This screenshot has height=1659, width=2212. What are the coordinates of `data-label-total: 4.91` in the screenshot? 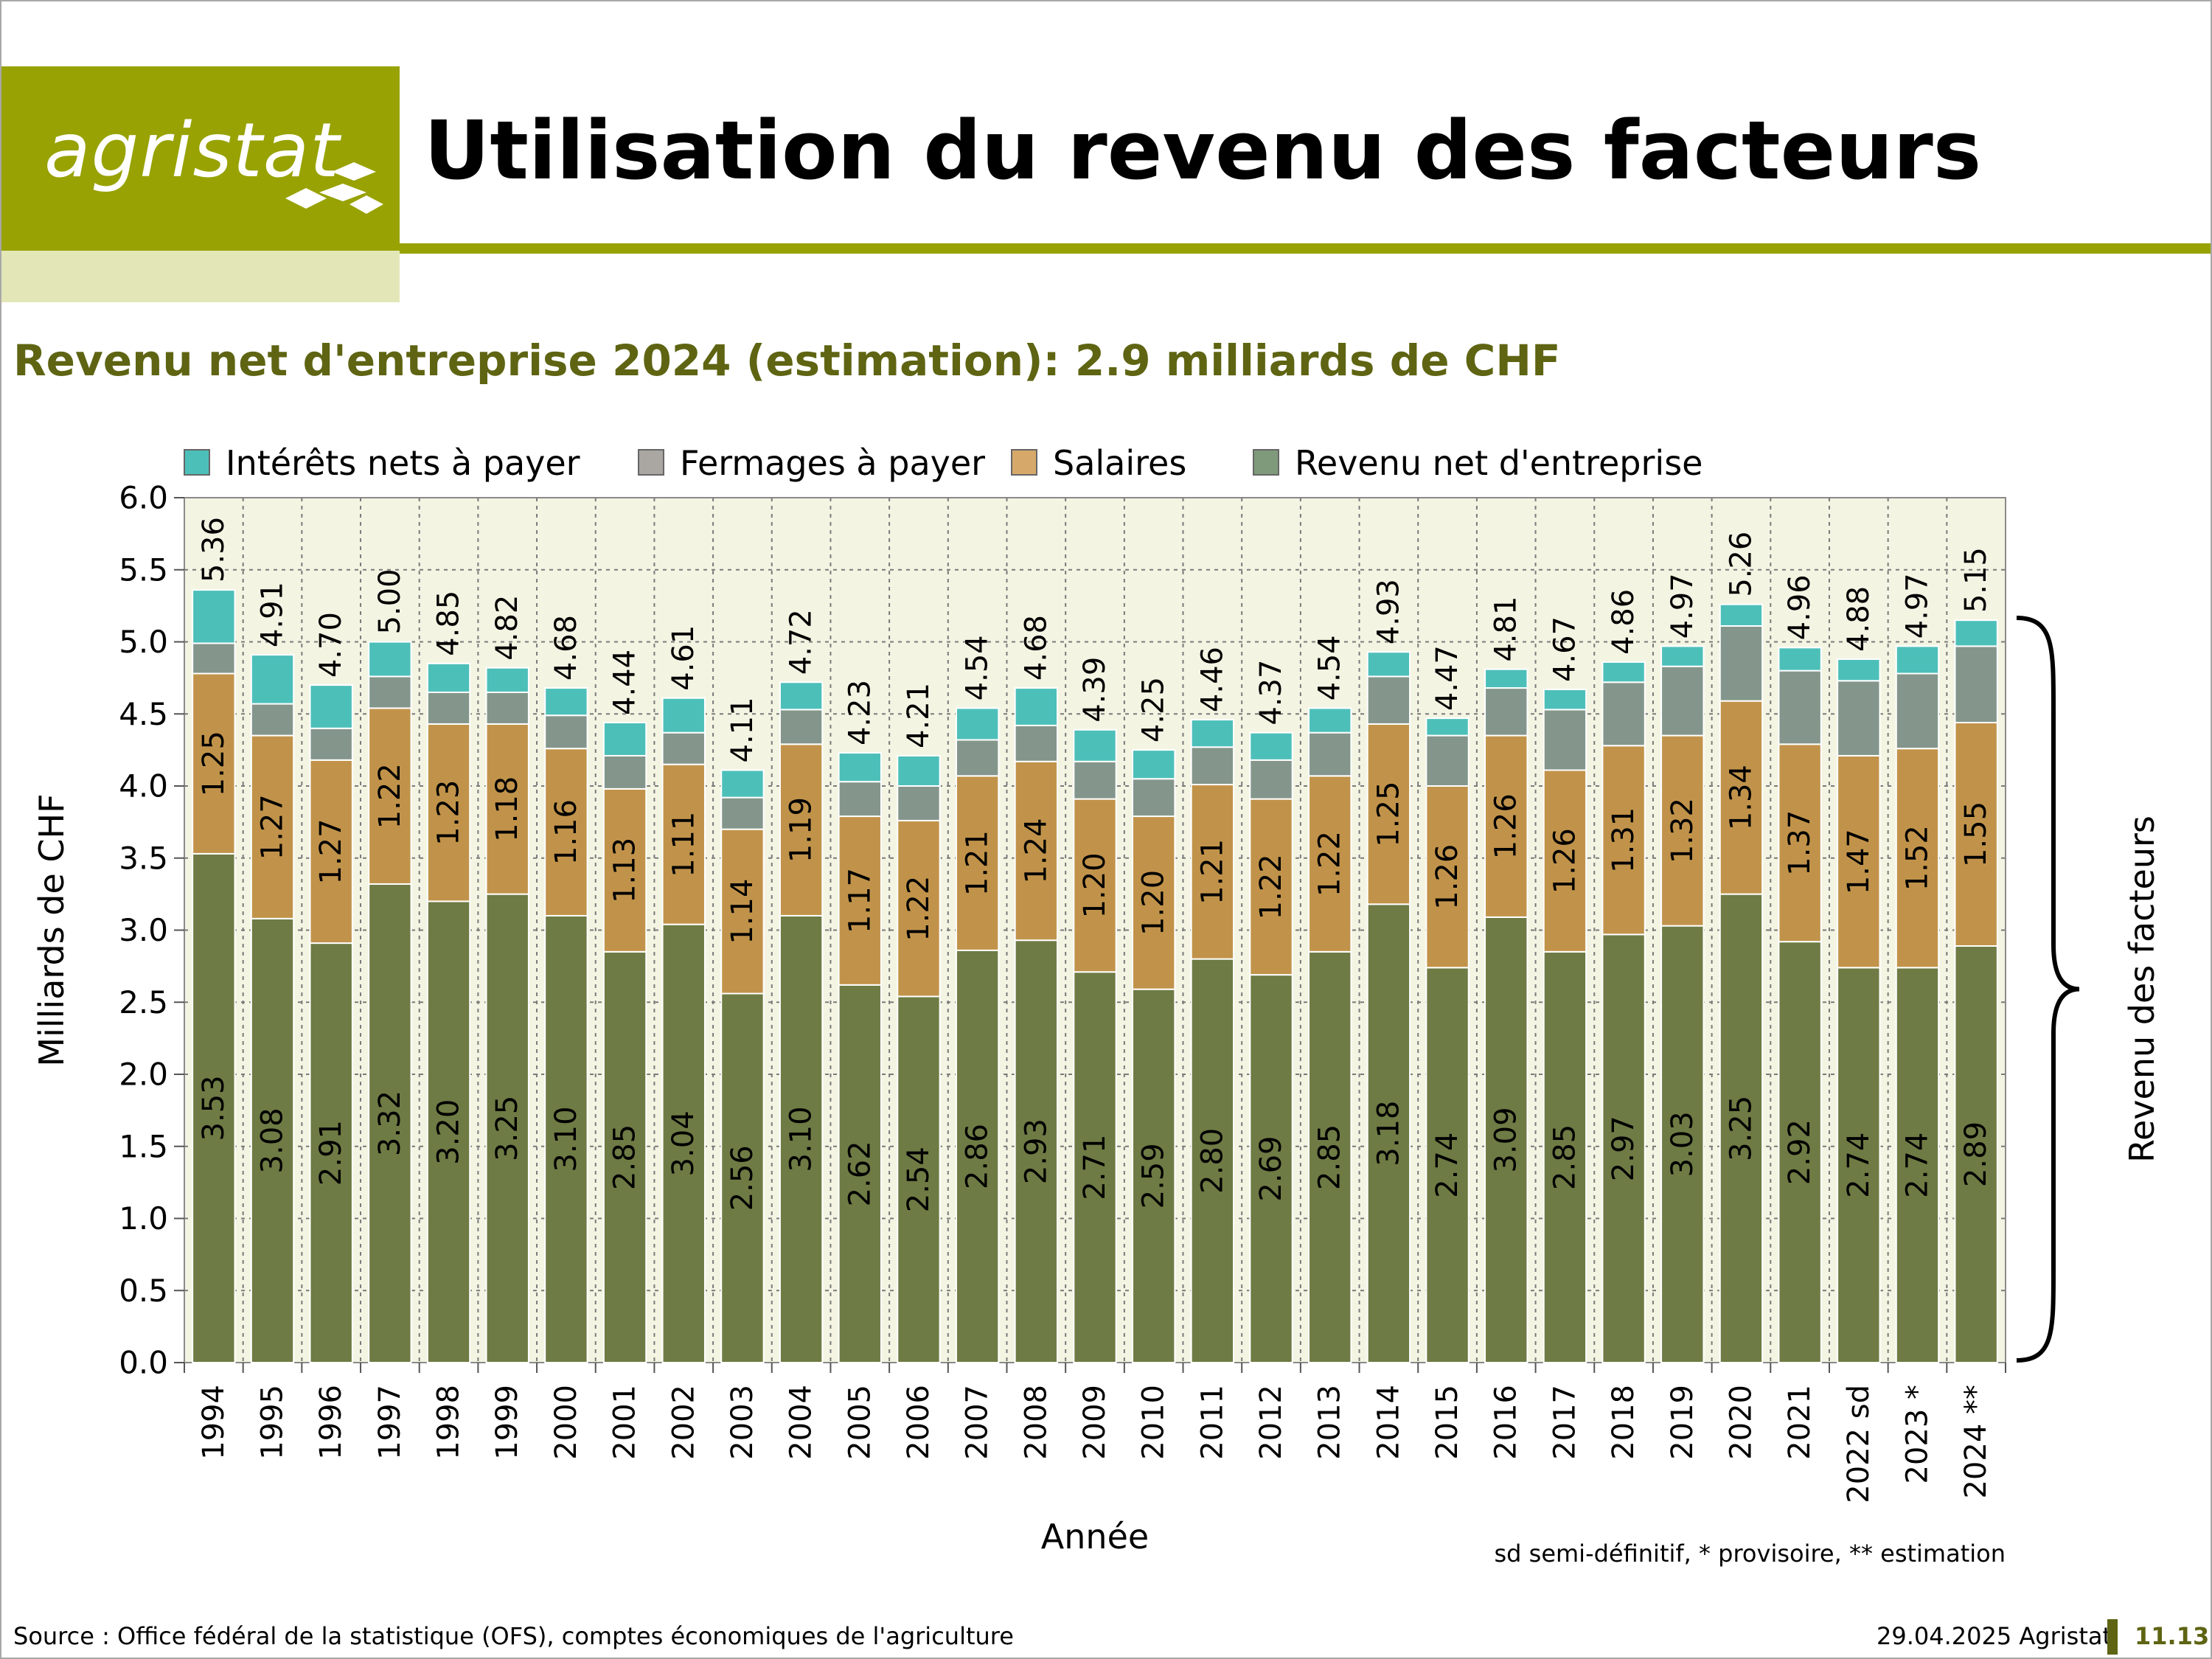 It's located at (273, 614).